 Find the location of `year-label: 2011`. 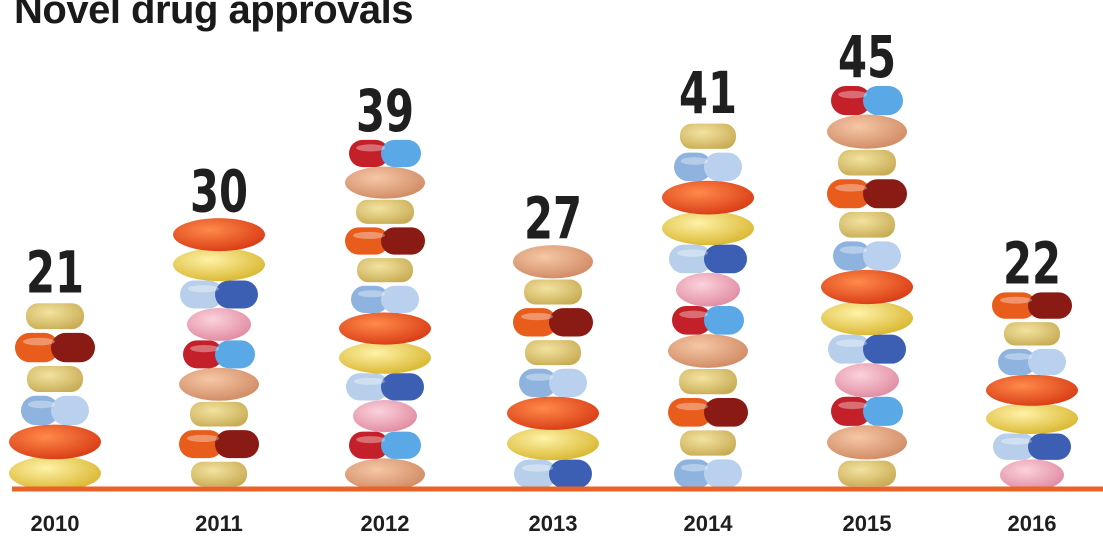

year-label: 2011 is located at coordinates (219, 523).